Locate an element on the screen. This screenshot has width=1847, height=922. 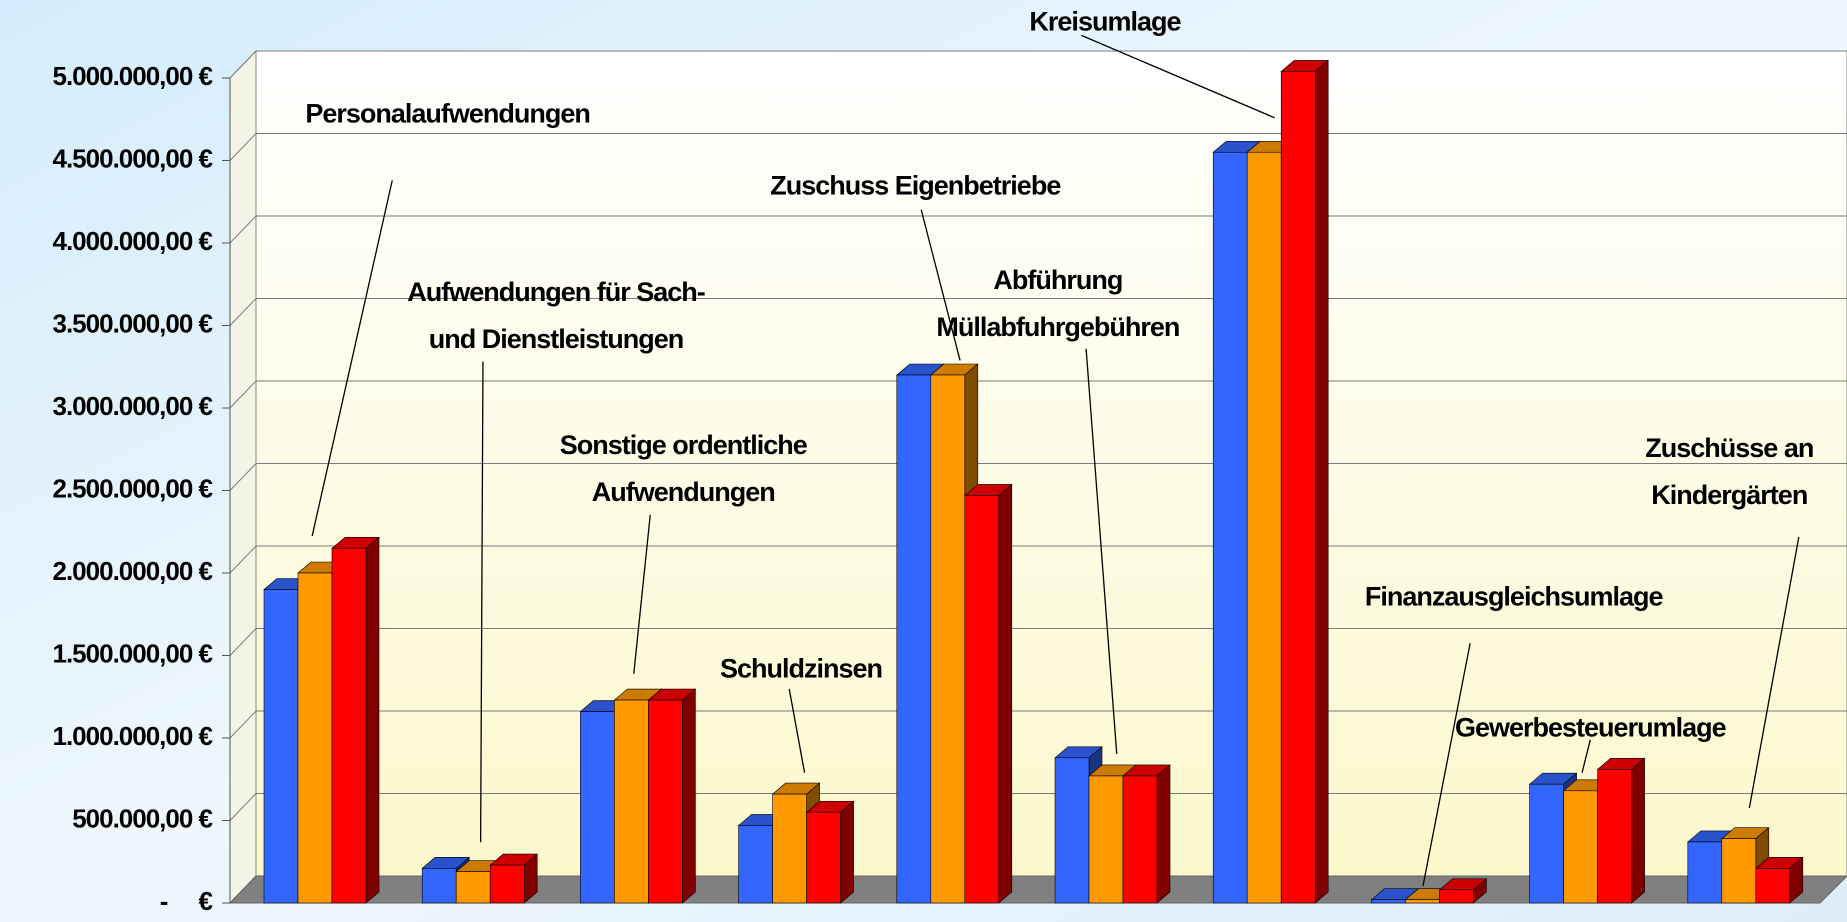
y-tick-label: 3.500.000,00 € is located at coordinates (133, 323).